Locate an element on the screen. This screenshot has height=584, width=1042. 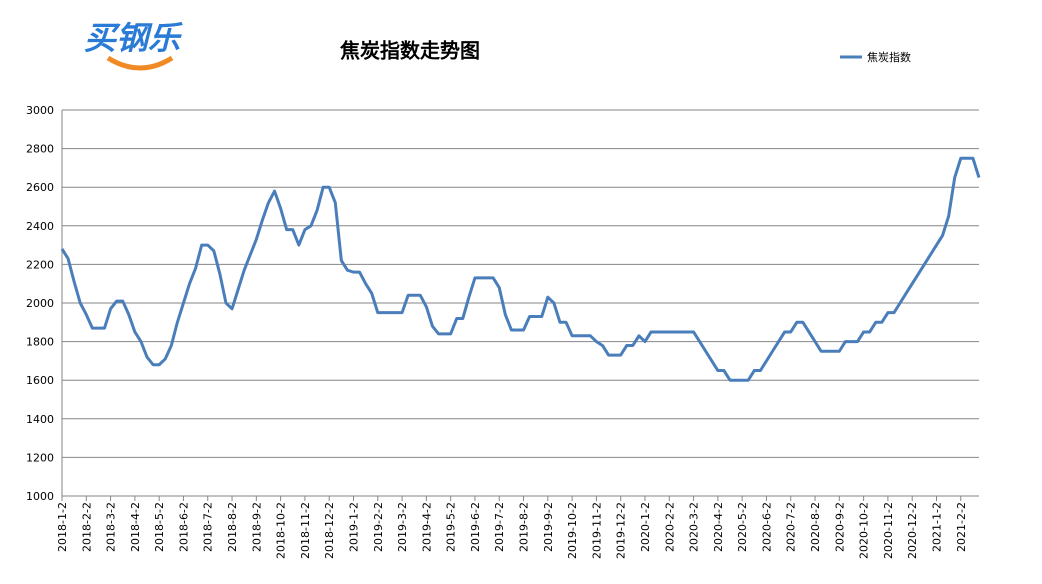
x-tick-label: 2019-3-2 is located at coordinates (402, 527).